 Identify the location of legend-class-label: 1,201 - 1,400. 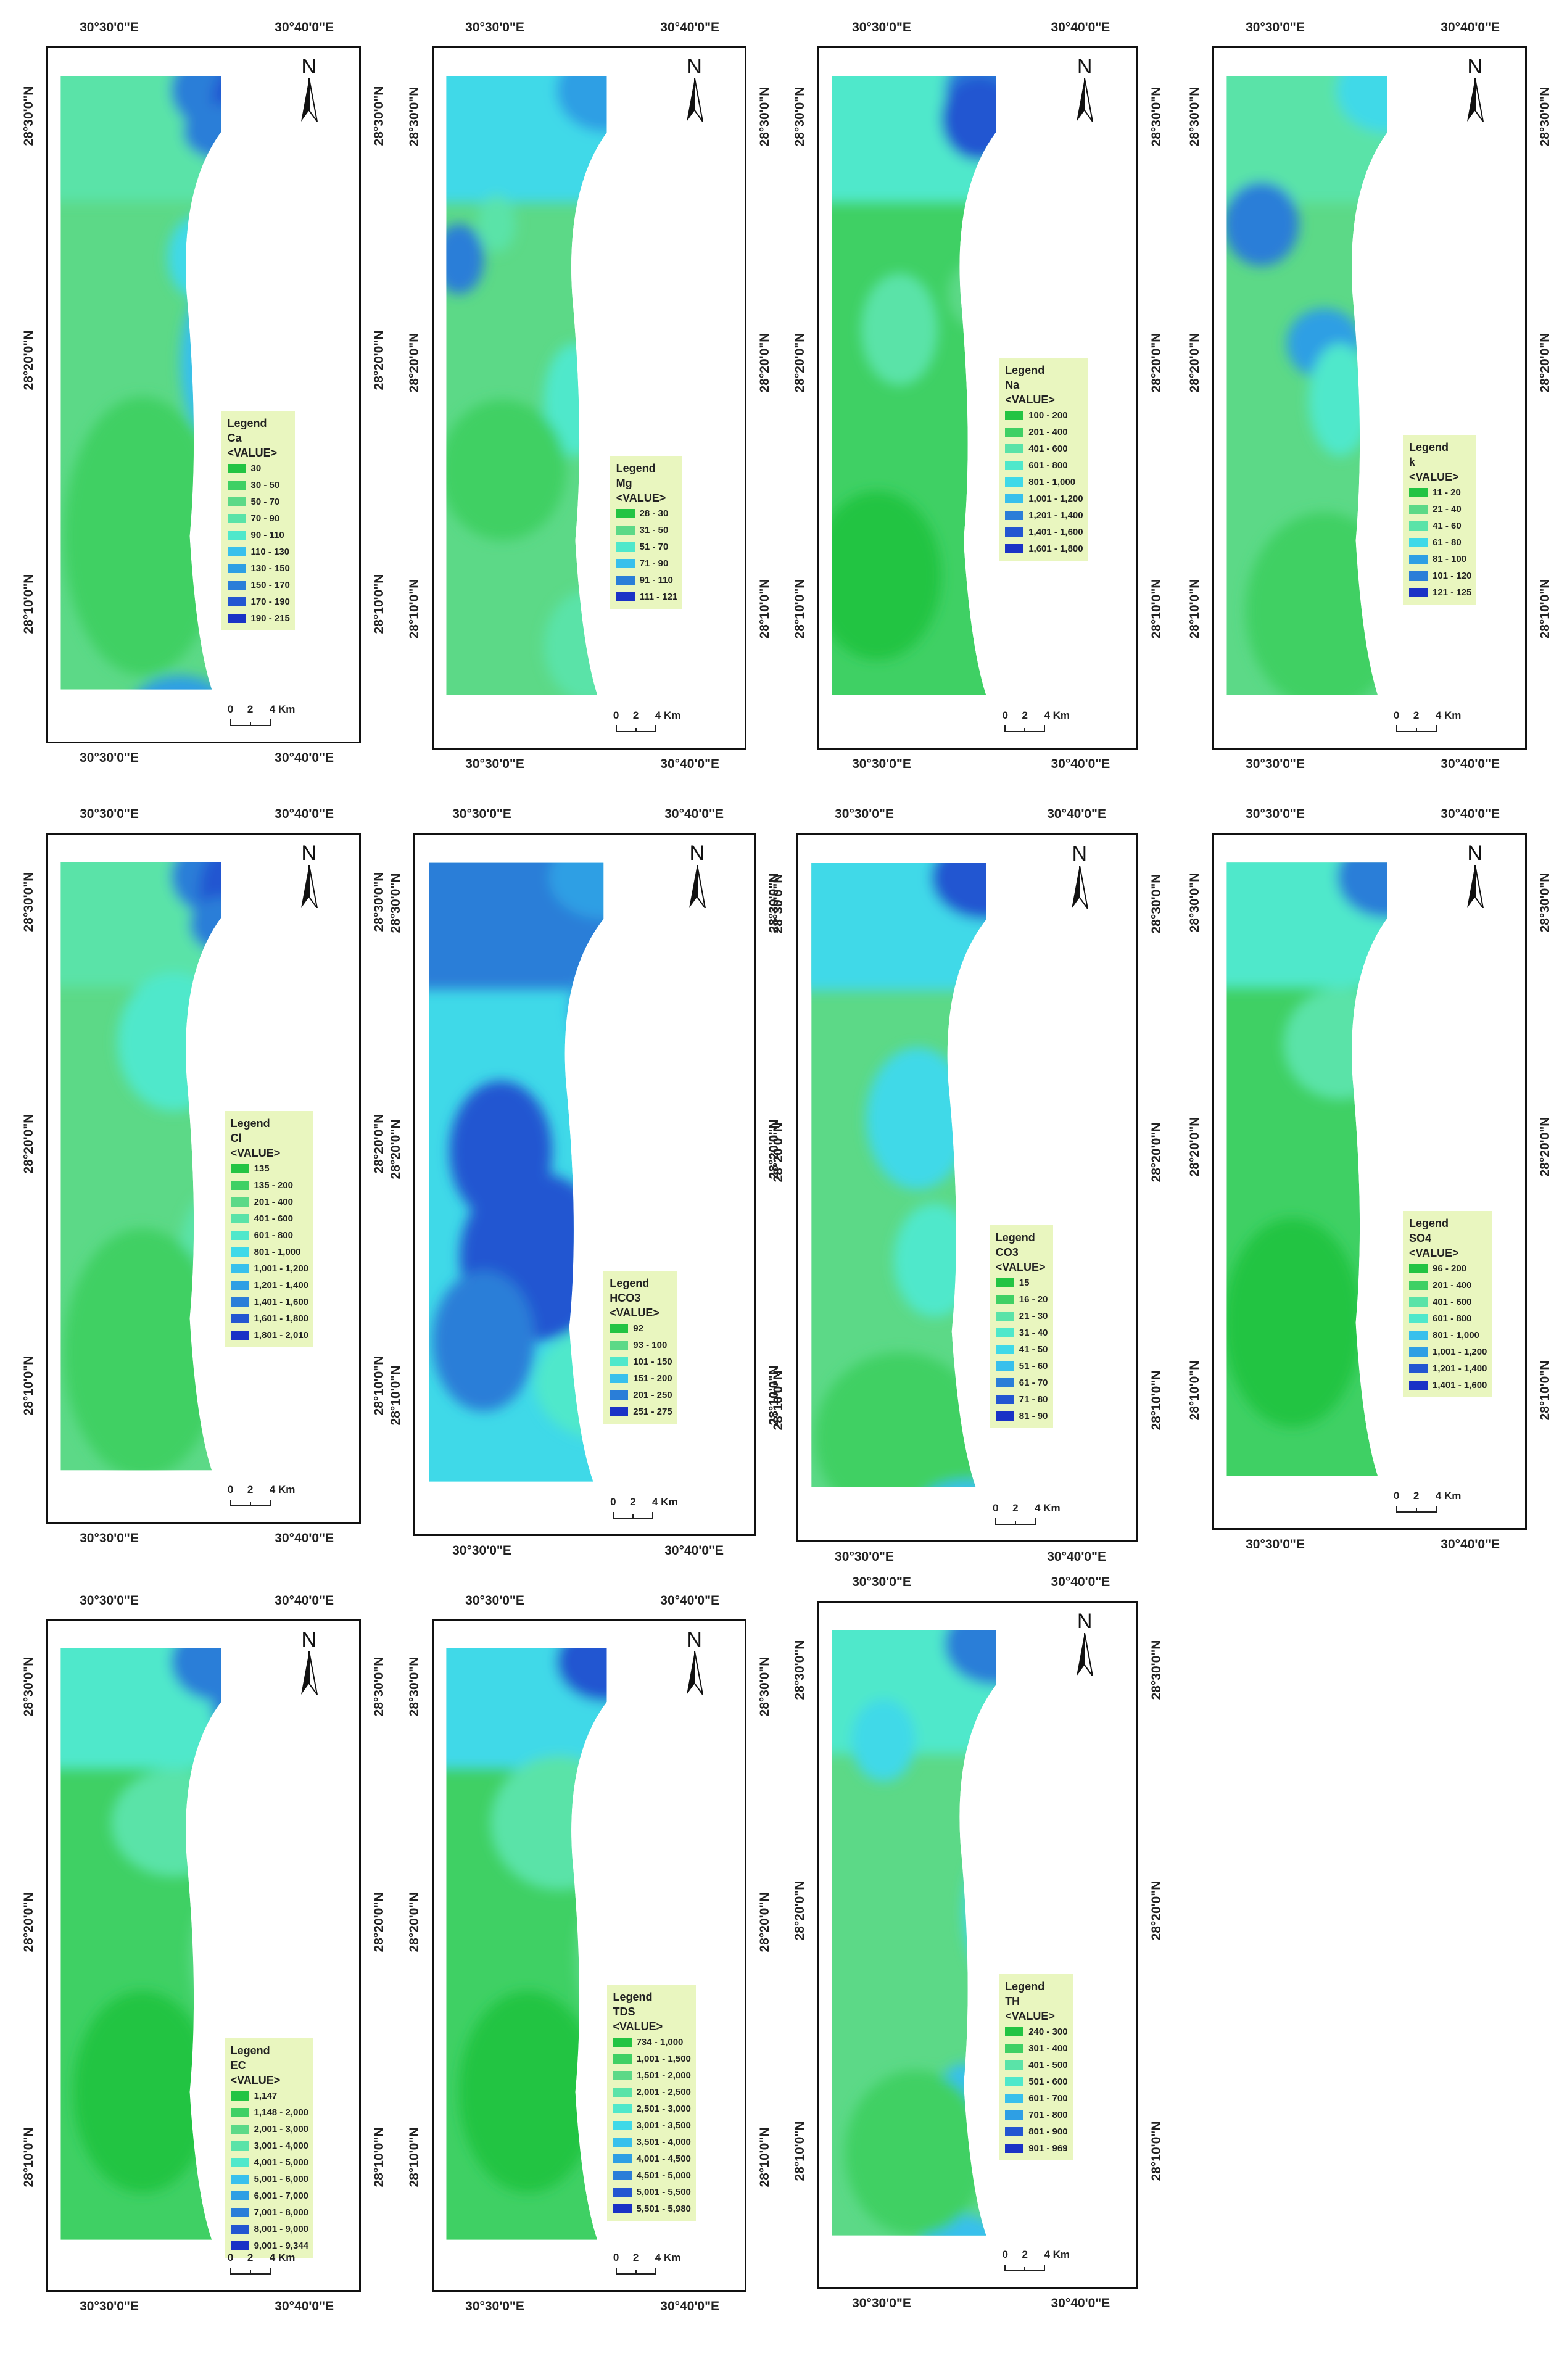
(281, 1285).